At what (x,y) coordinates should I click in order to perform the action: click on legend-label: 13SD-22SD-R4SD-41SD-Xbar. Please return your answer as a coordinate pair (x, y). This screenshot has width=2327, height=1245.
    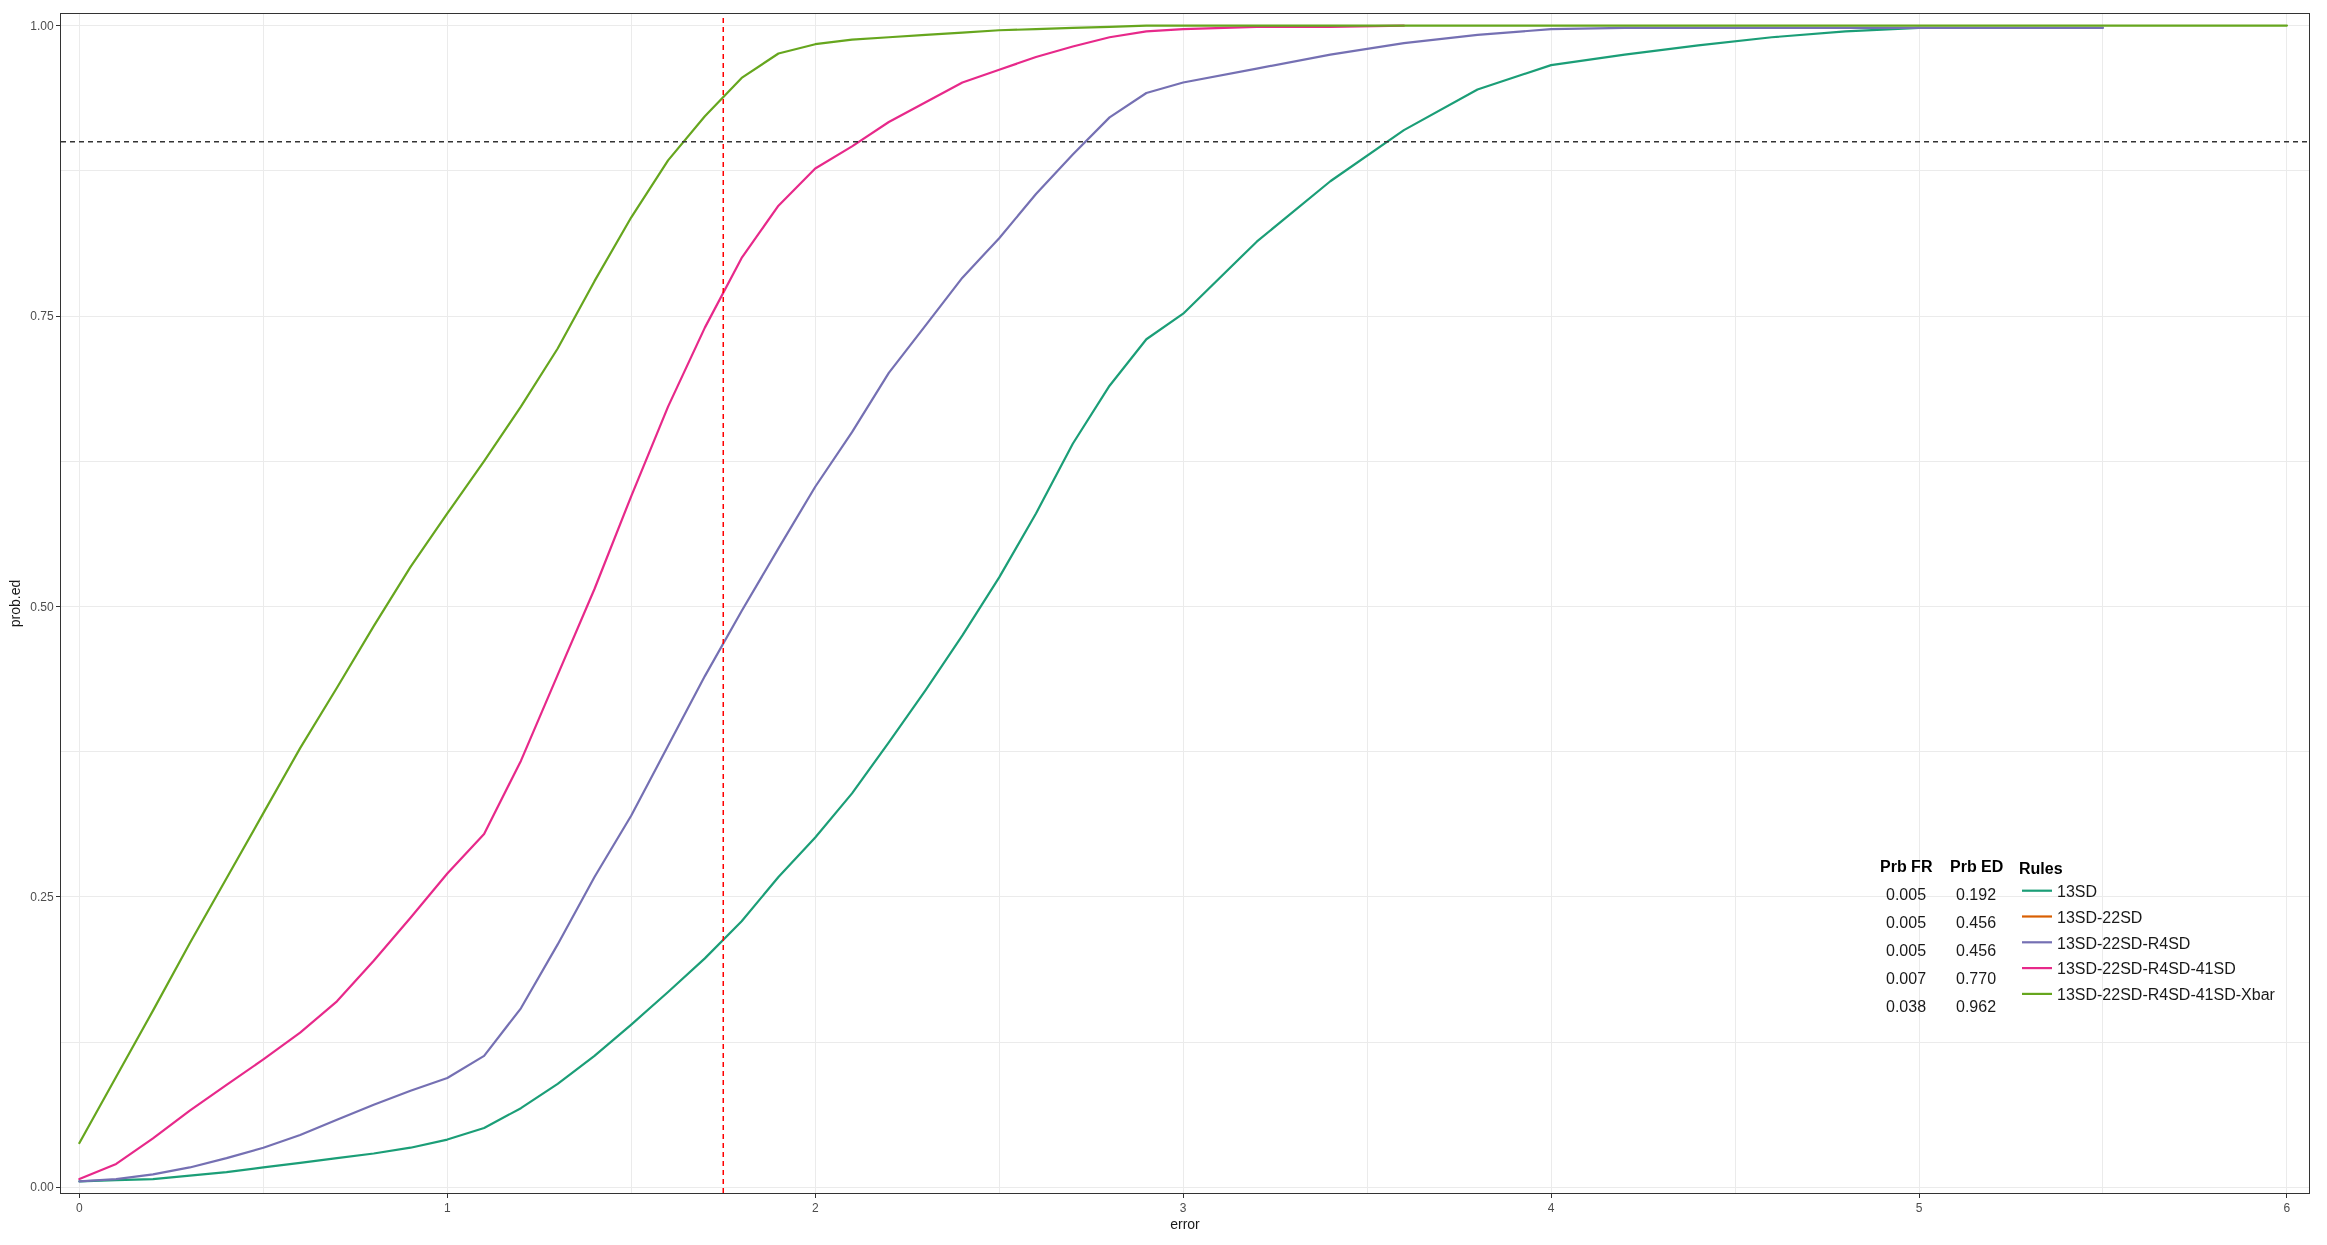
    Looking at the image, I should click on (2166, 995).